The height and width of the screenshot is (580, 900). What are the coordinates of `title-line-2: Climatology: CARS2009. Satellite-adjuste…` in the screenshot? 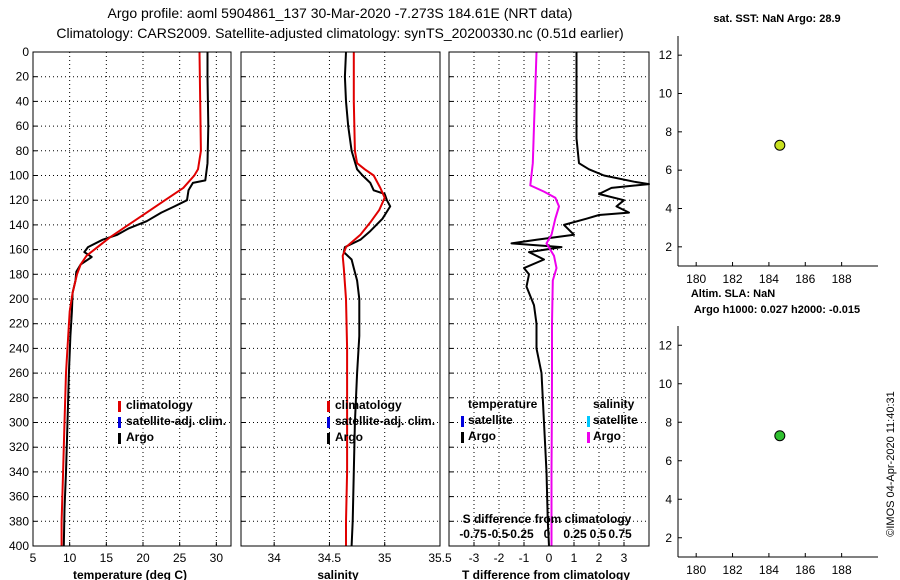 It's located at (339, 33).